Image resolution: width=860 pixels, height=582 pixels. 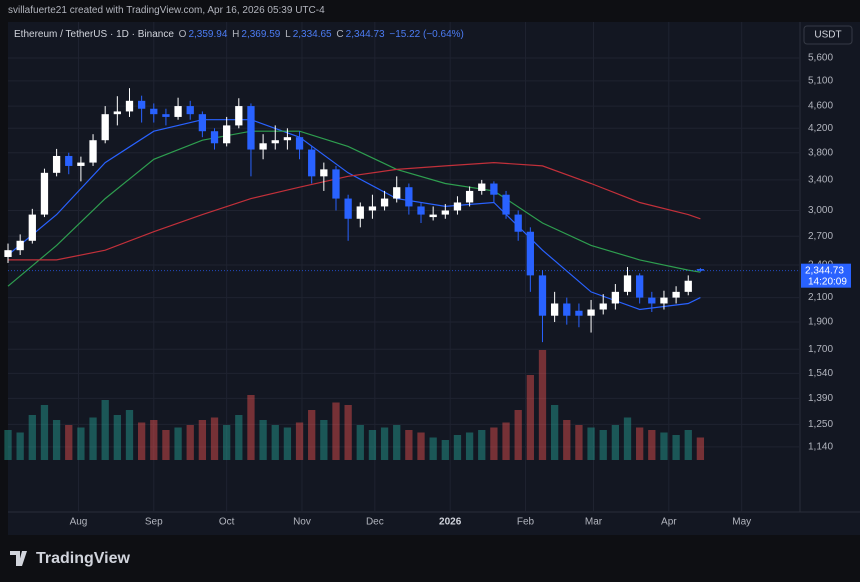 What do you see at coordinates (208, 34) in the screenshot?
I see `o-value: 2,359.94` at bounding box center [208, 34].